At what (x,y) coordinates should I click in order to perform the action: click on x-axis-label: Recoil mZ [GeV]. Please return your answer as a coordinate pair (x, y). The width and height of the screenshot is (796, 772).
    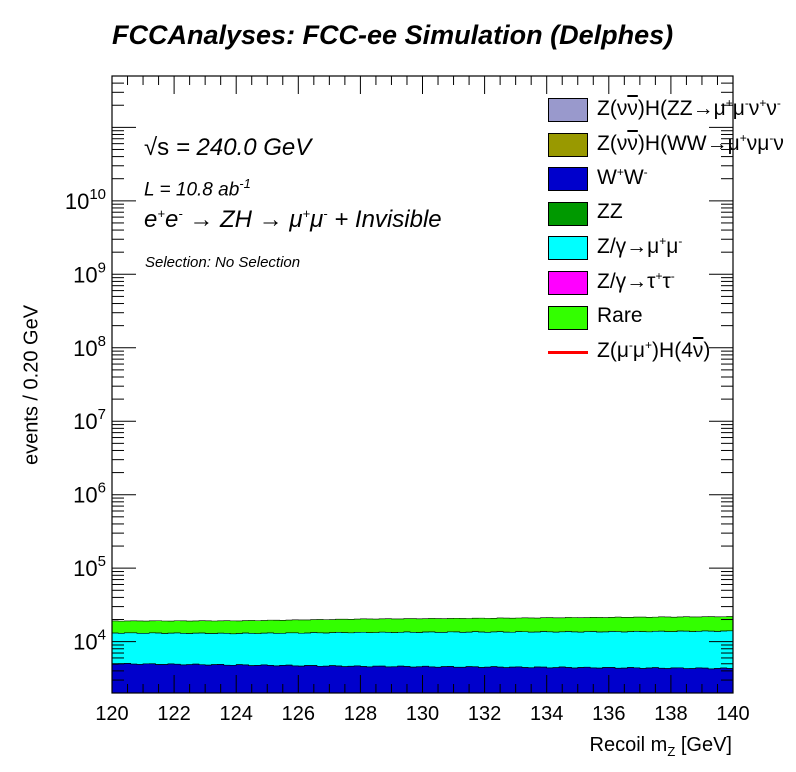
    Looking at the image, I should click on (661, 746).